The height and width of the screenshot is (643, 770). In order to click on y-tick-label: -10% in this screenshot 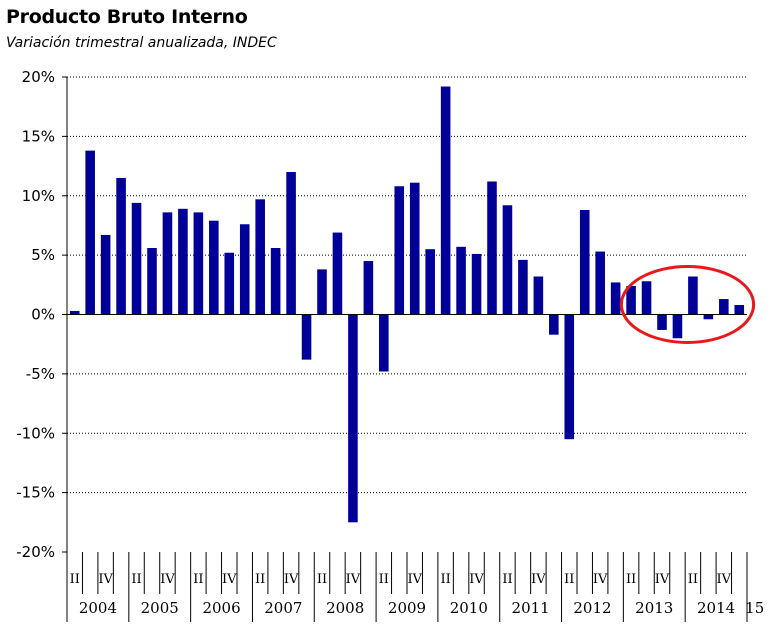, I will do `click(35, 433)`.